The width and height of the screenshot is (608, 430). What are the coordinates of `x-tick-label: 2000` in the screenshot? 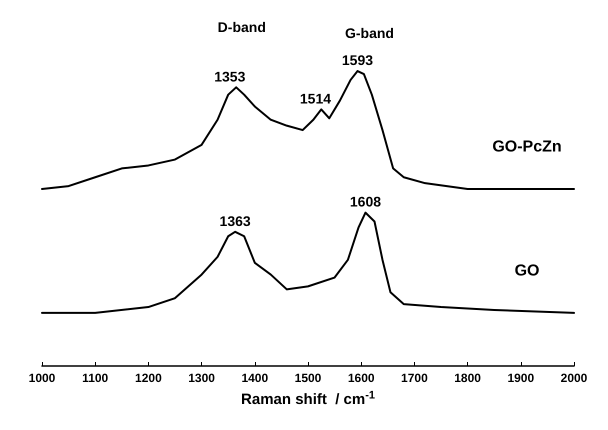 It's located at (574, 378).